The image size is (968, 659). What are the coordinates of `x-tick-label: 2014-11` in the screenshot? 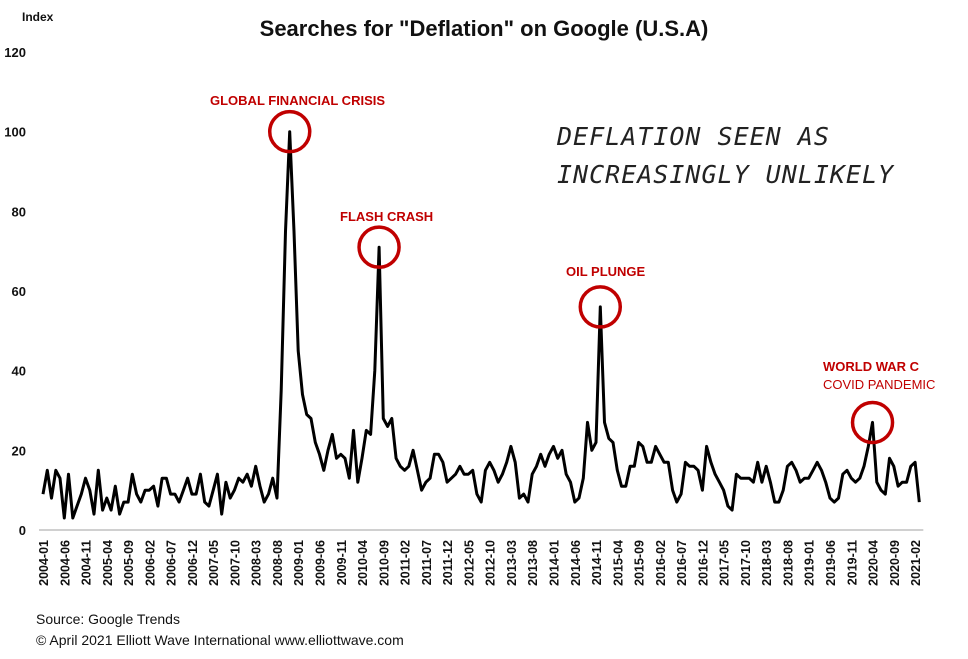 It's located at (597, 562).